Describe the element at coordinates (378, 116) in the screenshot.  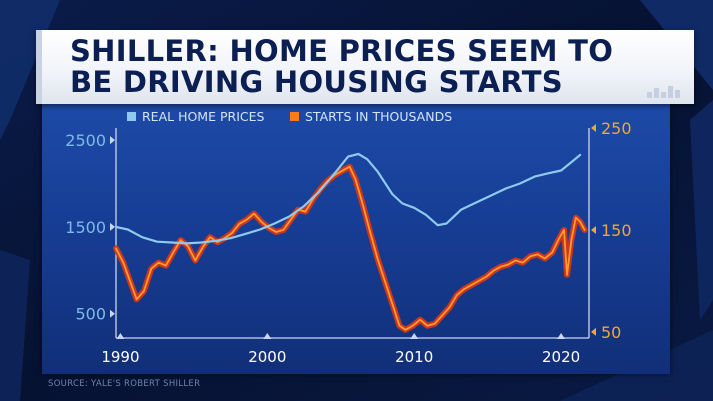
I see `legend-label-starts-in-thousands: STARTS IN THOUSANDS` at that location.